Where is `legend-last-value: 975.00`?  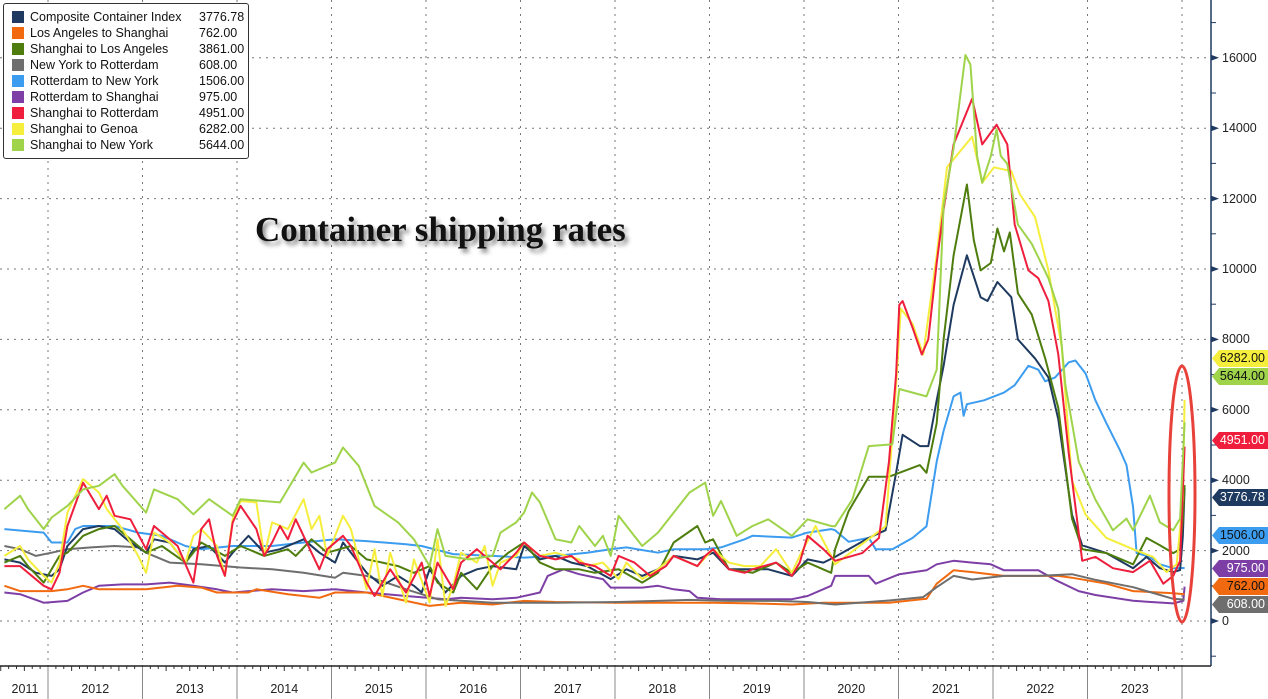
legend-last-value: 975.00 is located at coordinates (218, 97).